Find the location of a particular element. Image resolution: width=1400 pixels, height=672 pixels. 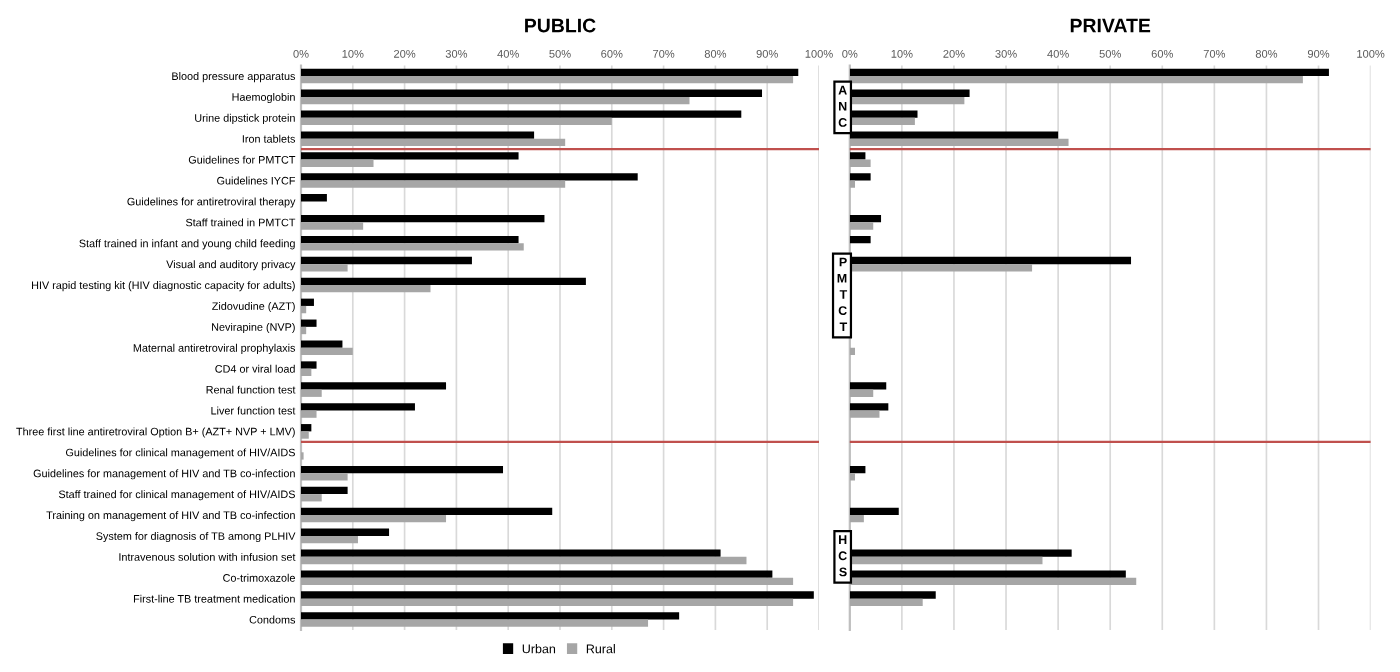

chart-title: PRIVATE is located at coordinates (1110, 25).